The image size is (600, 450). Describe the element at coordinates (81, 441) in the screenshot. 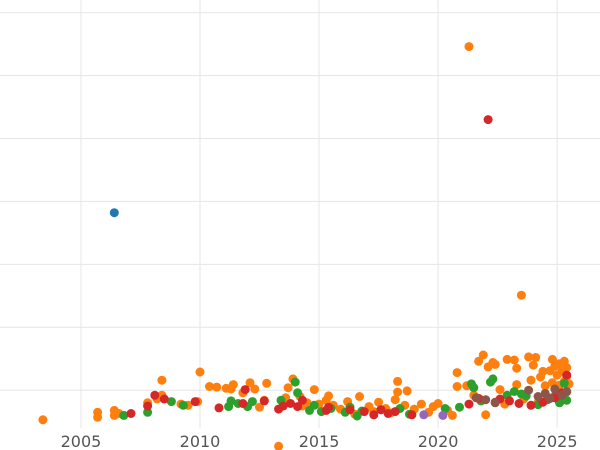

I see `x-tick-label: 2005` at that location.